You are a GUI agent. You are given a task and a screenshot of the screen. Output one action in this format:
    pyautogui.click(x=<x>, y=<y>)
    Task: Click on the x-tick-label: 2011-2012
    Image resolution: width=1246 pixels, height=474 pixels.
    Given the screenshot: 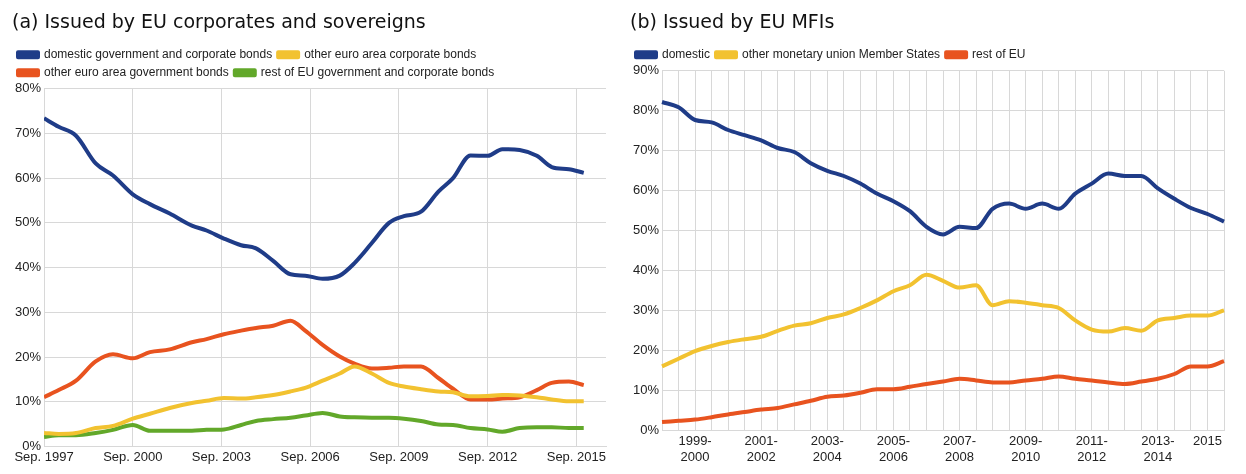 What is the action you would take?
    pyautogui.click(x=1091, y=448)
    